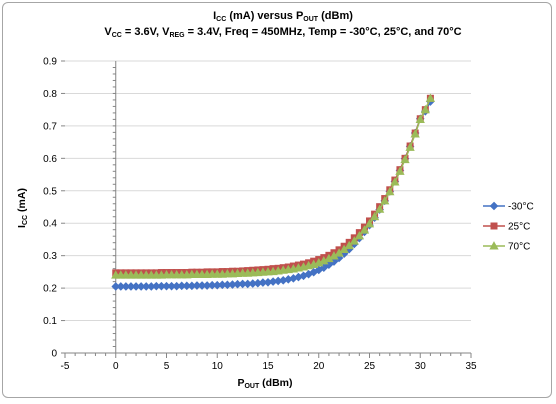 This screenshot has width=556, height=404. What do you see at coordinates (471, 366) in the screenshot?
I see `x-tick-label: 35` at bounding box center [471, 366].